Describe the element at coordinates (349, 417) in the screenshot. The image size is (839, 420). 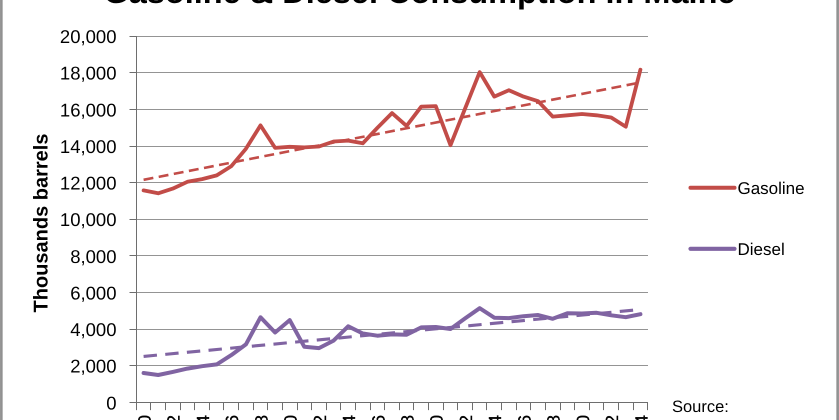
I see `svg-text: 1994` at that location.